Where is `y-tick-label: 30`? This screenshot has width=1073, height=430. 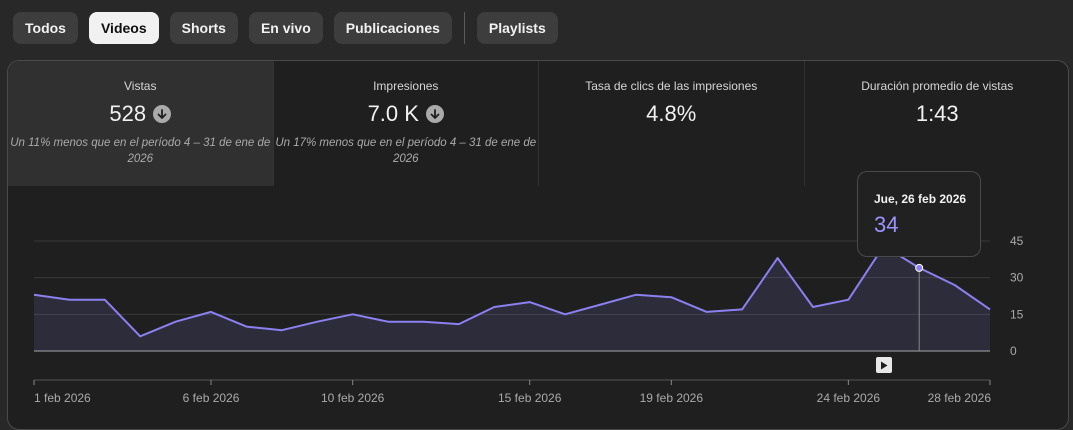 y-tick-label: 30 is located at coordinates (1017, 278).